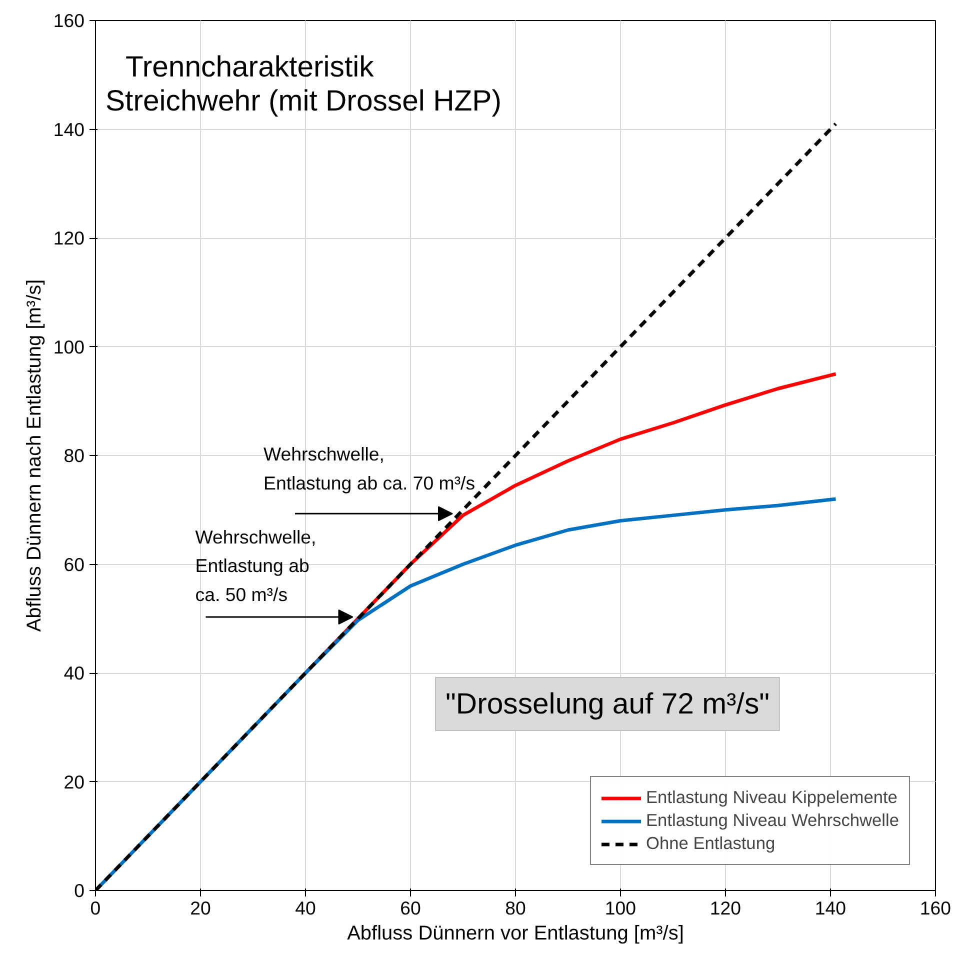 This screenshot has width=967, height=979. What do you see at coordinates (34, 455) in the screenshot?
I see `y-axis-title: Abfluss Dünnern nach Entlastung [m³/s]` at bounding box center [34, 455].